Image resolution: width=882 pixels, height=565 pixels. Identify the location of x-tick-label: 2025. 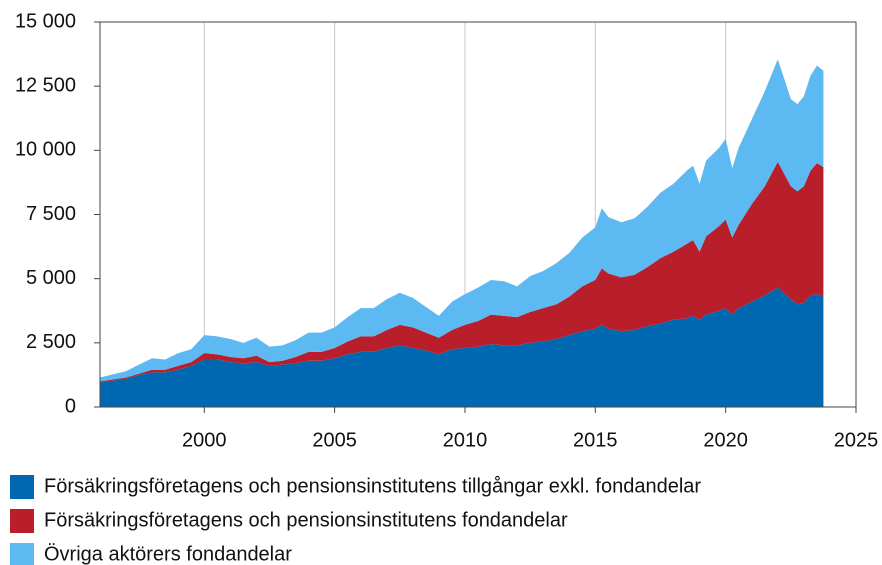
(856, 440).